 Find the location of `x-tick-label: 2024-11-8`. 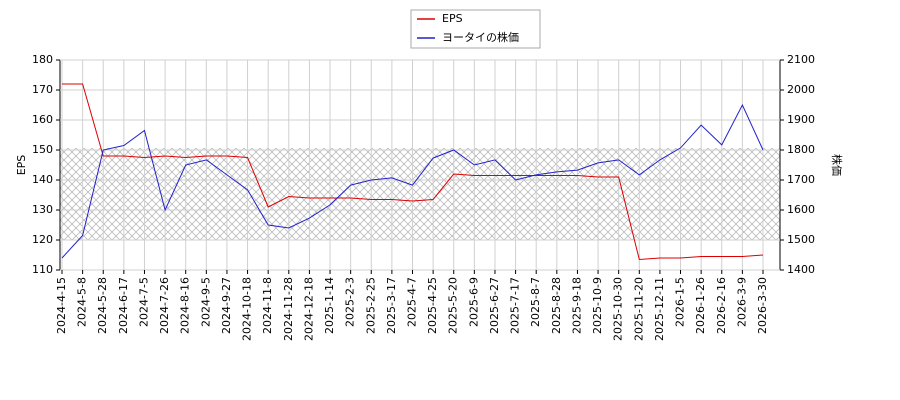

x-tick-label: 2024-11-8 is located at coordinates (267, 305).